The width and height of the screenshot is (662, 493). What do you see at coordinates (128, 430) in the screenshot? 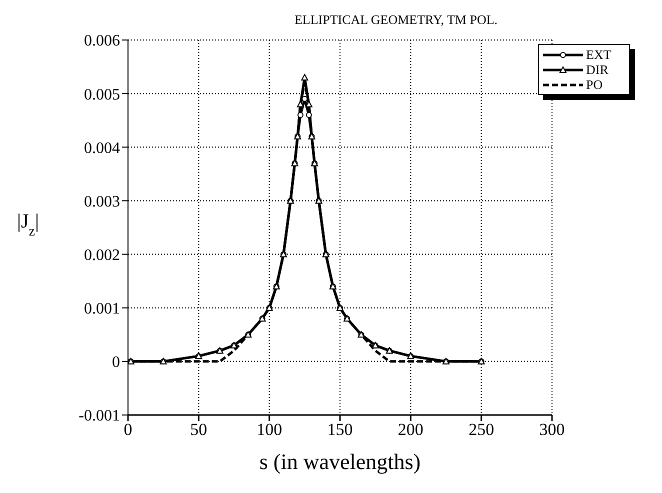
I see `x-tick-label: 0` at bounding box center [128, 430].